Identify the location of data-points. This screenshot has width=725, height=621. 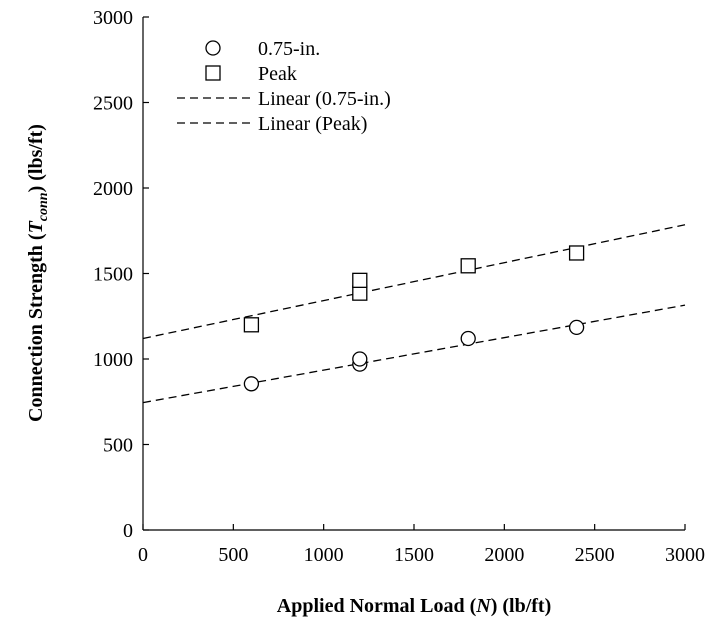
(414, 318).